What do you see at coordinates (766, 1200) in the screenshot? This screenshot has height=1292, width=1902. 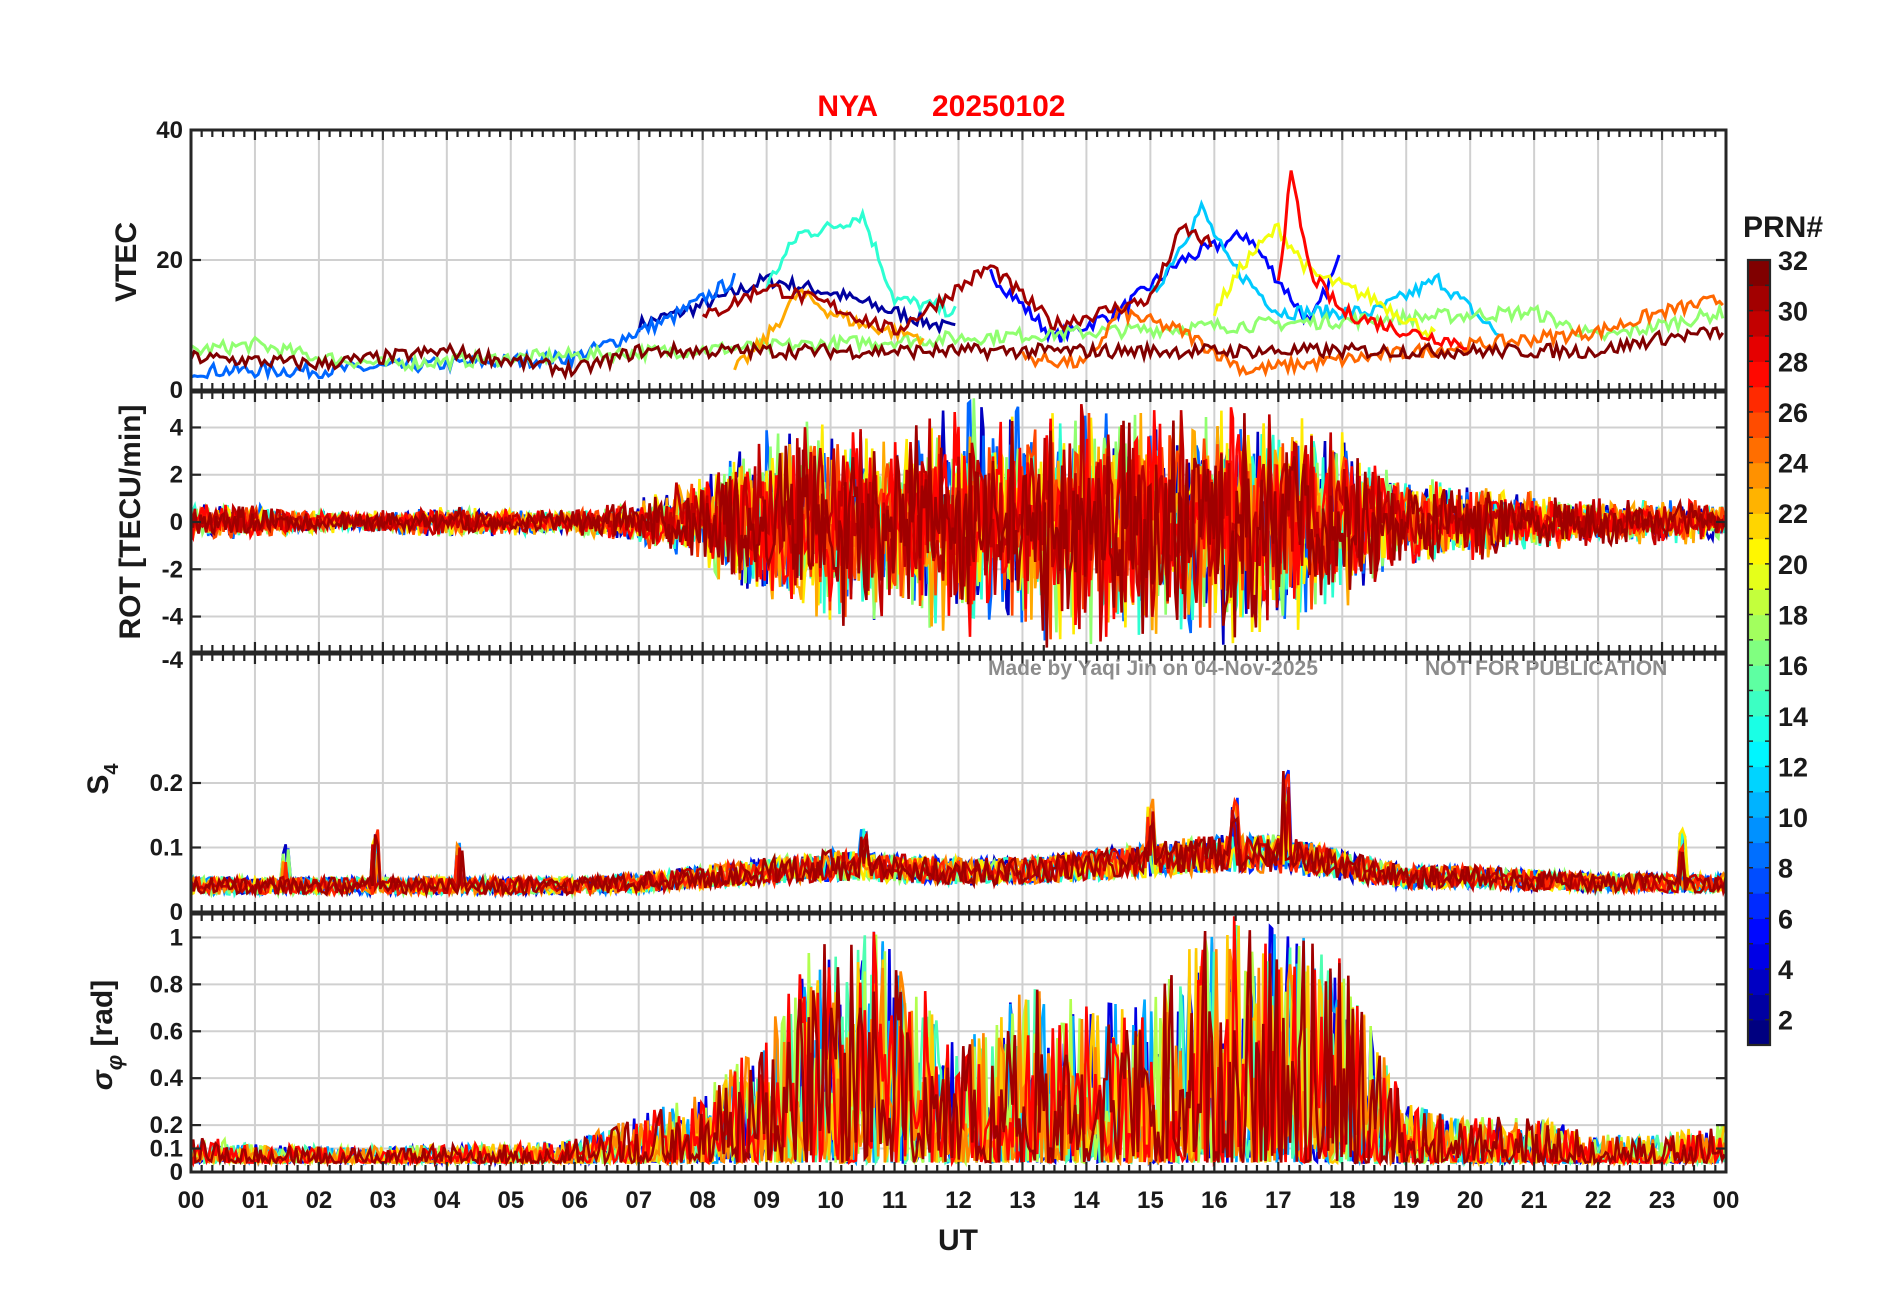 I see `x-tick-label: 09` at bounding box center [766, 1200].